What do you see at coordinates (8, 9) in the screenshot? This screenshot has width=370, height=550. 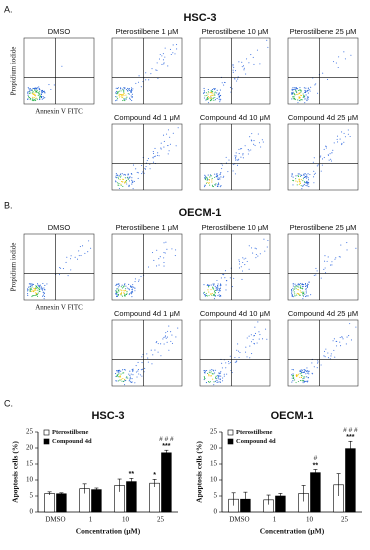 I see `panel-label: A.` at bounding box center [8, 9].